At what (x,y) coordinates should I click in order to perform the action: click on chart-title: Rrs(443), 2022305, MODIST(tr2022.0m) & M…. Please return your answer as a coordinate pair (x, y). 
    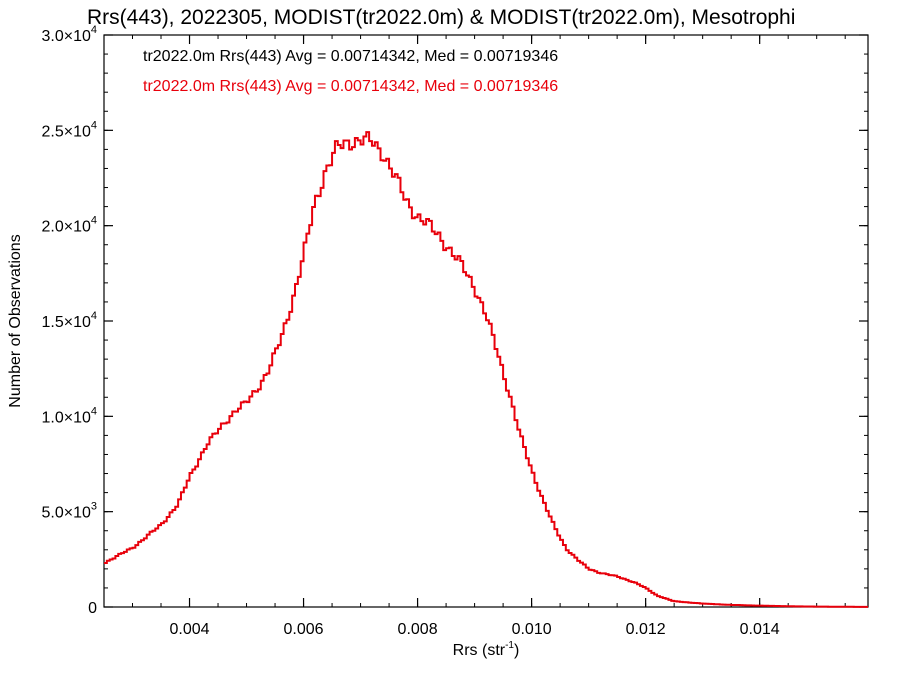
    Looking at the image, I should click on (441, 17).